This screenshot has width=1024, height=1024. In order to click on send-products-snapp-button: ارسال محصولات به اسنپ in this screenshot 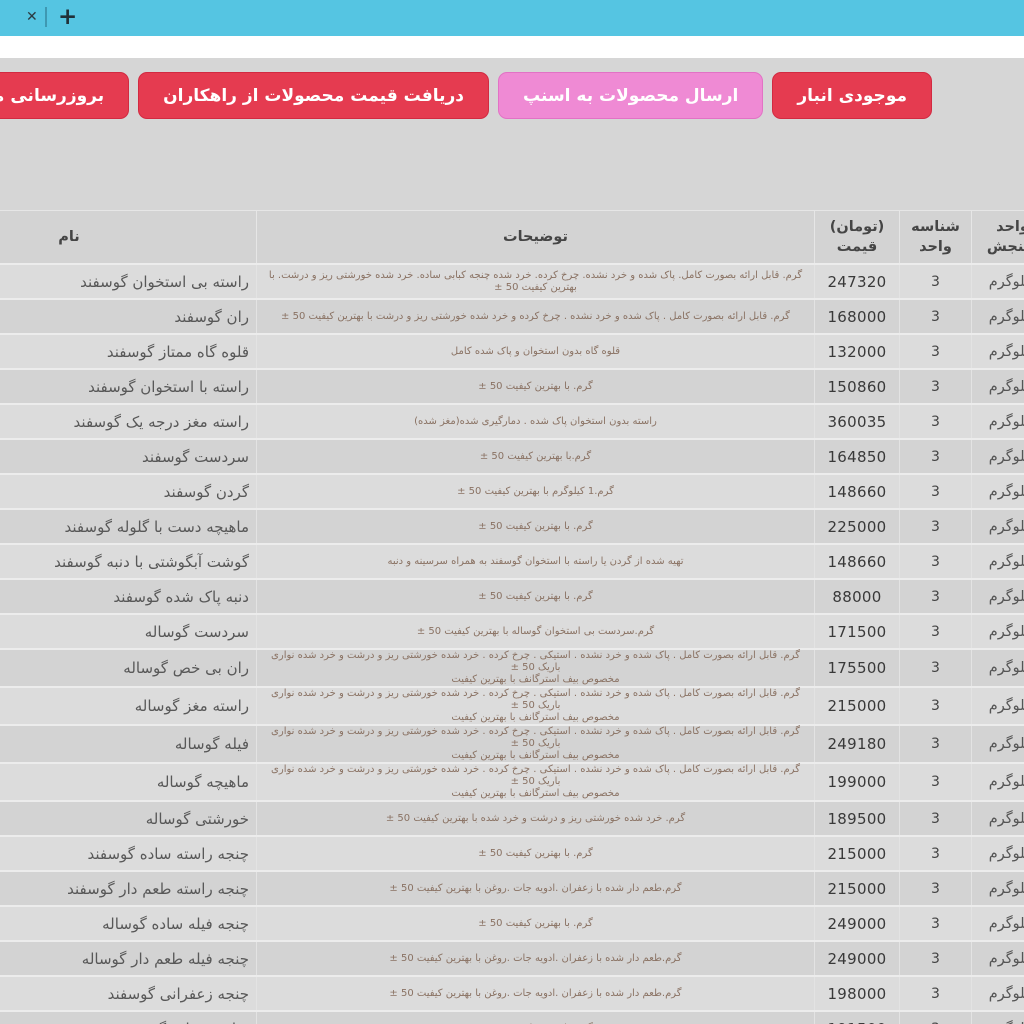, I will do `click(631, 95)`.